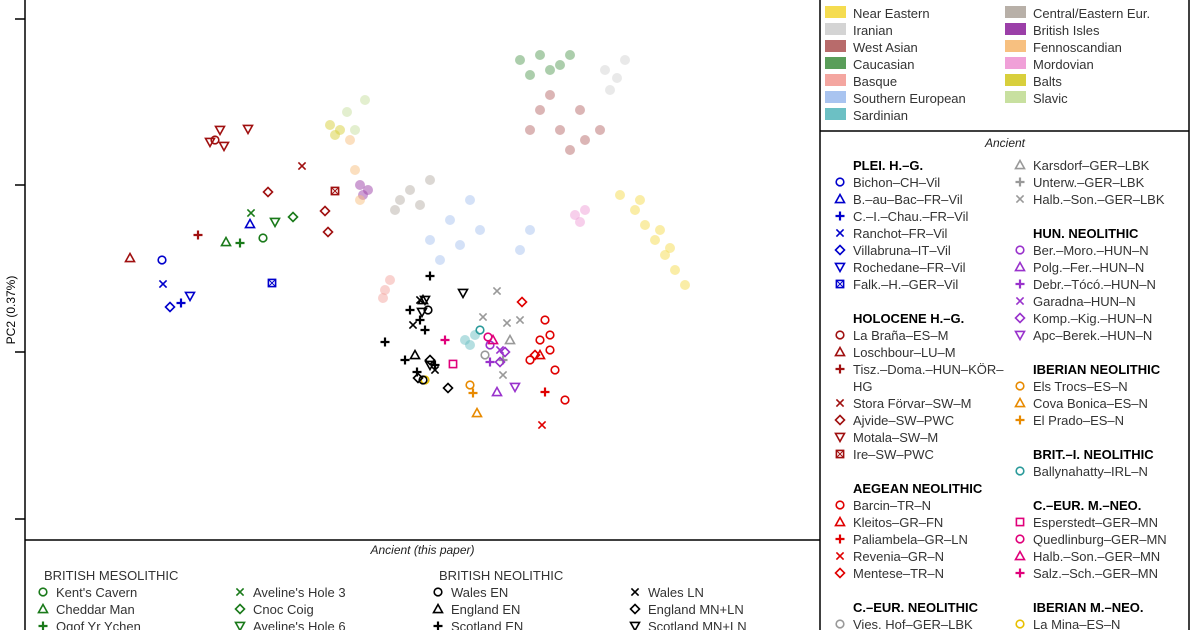 This screenshot has width=1200, height=630. Describe the element at coordinates (1099, 386) in the screenshot. I see `legend-entry: Els Trocs–ES–N` at that location.